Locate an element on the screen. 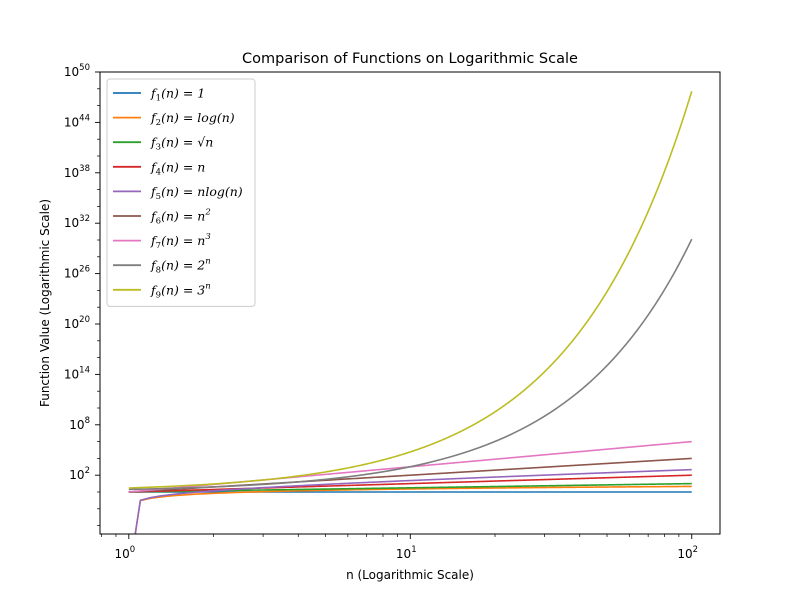 This screenshot has height=600, width=800. legend-entry: f2(n) = log(n) is located at coordinates (192, 119).